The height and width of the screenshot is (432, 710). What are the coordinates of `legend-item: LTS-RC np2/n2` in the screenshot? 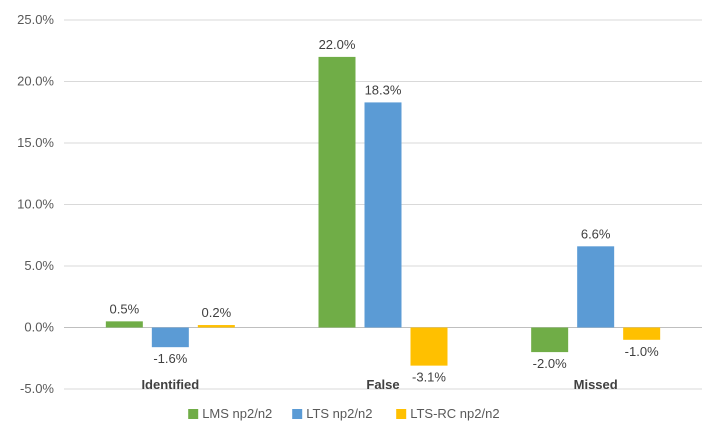 It's located at (448, 413).